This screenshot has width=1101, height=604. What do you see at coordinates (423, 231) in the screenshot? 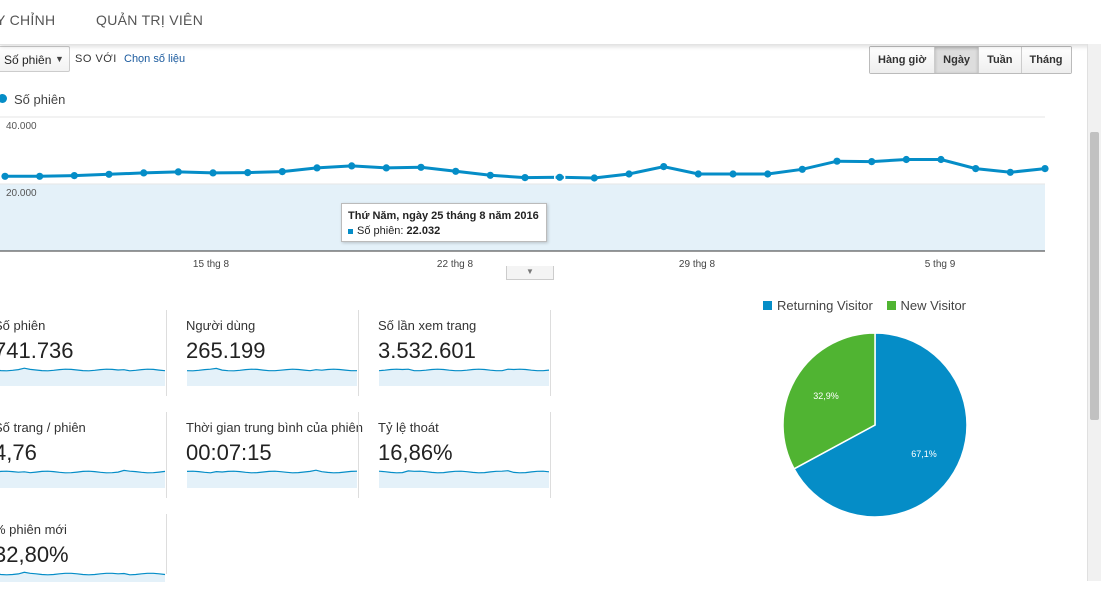
I see `tooltip-value: 22.032` at bounding box center [423, 231].